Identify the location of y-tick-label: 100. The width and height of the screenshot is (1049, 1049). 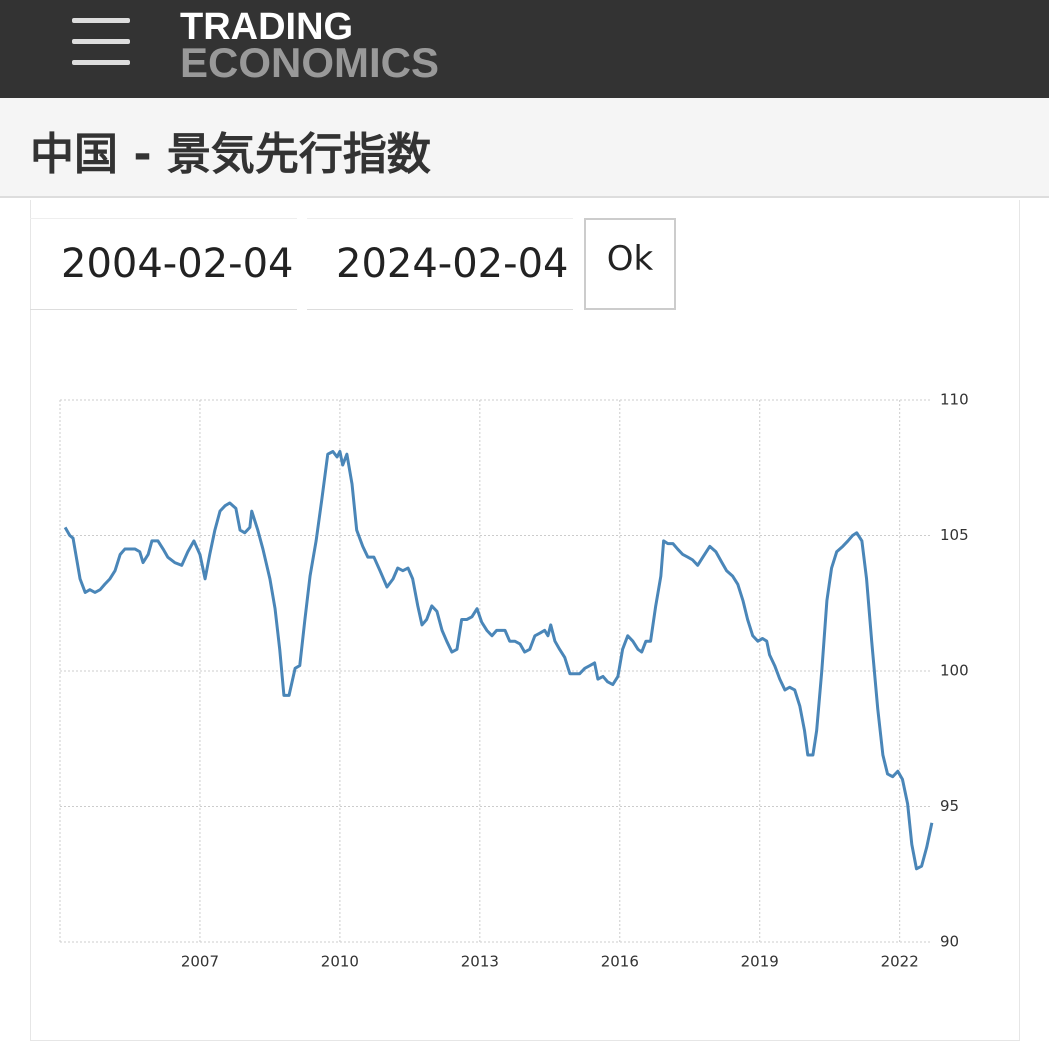
(954, 671).